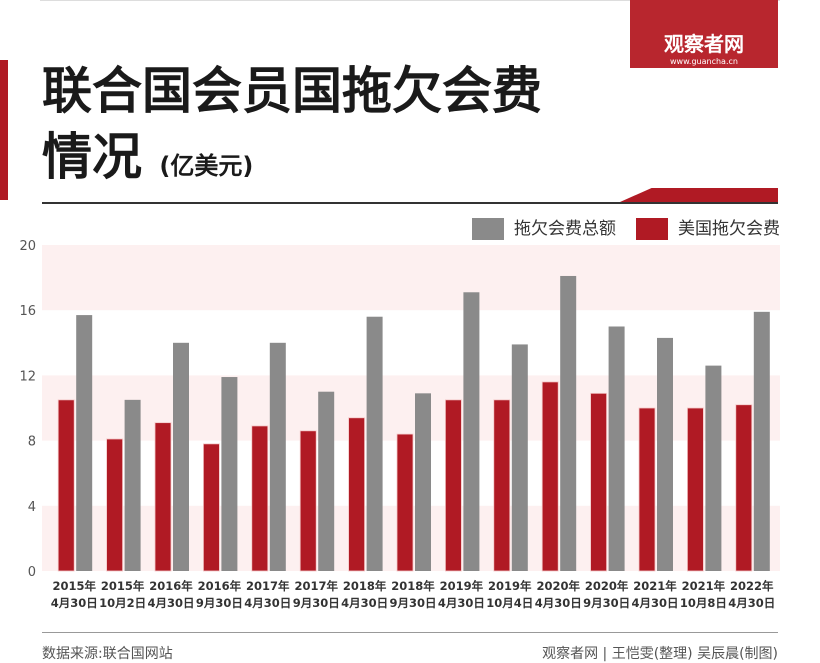  I want to click on y-tick-label: 8, so click(32, 442).